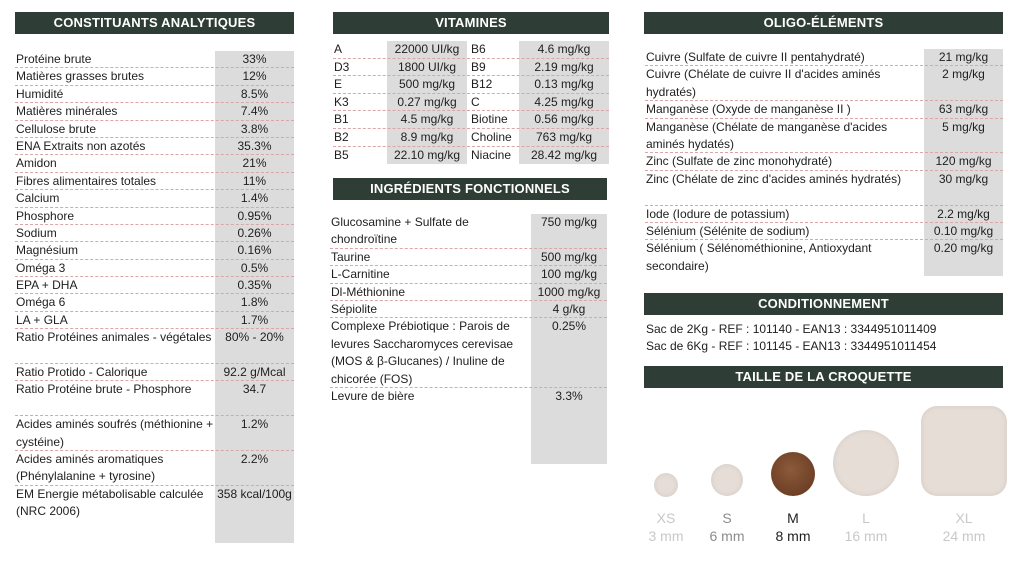  Describe the element at coordinates (564, 66) in the screenshot. I see `vitamine-value: 2.19 mg/kg` at that location.